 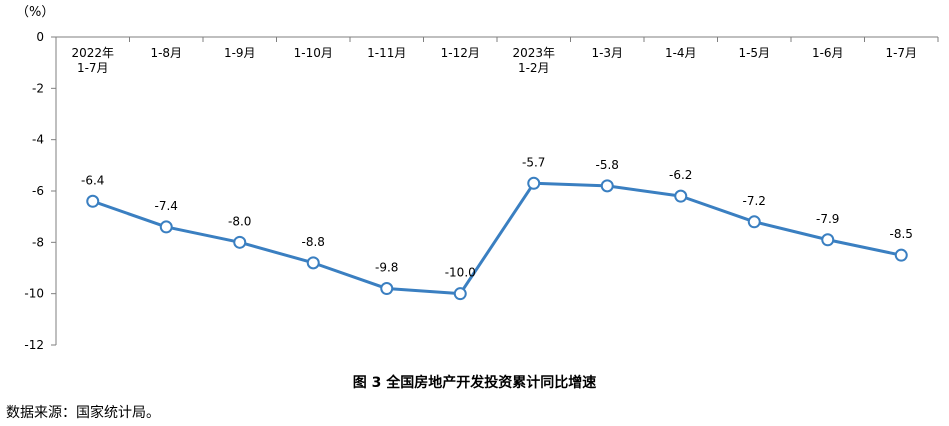 What do you see at coordinates (754, 53) in the screenshot?
I see `x-category-label: 1-5月` at bounding box center [754, 53].